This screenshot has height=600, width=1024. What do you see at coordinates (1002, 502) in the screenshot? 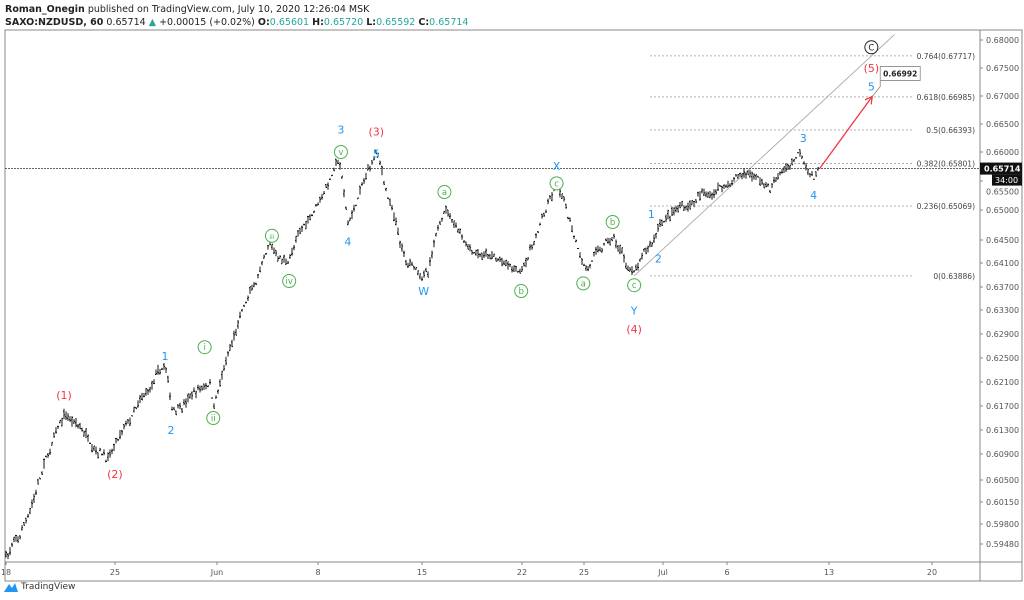
I see `y-tick-label: 0.60150` at bounding box center [1002, 502].